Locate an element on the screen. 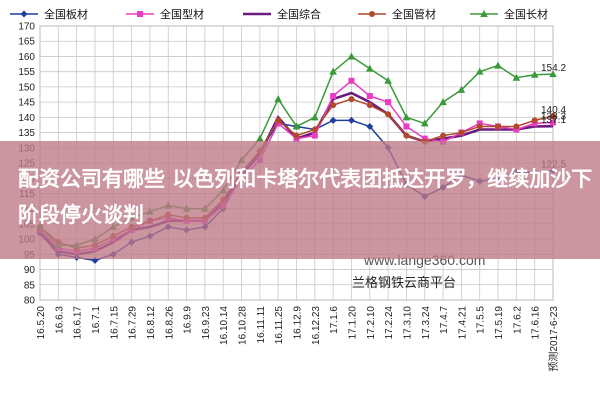 Image resolution: width=600 pixels, height=400 pixels. y-tick-label: 170 is located at coordinates (26, 27).